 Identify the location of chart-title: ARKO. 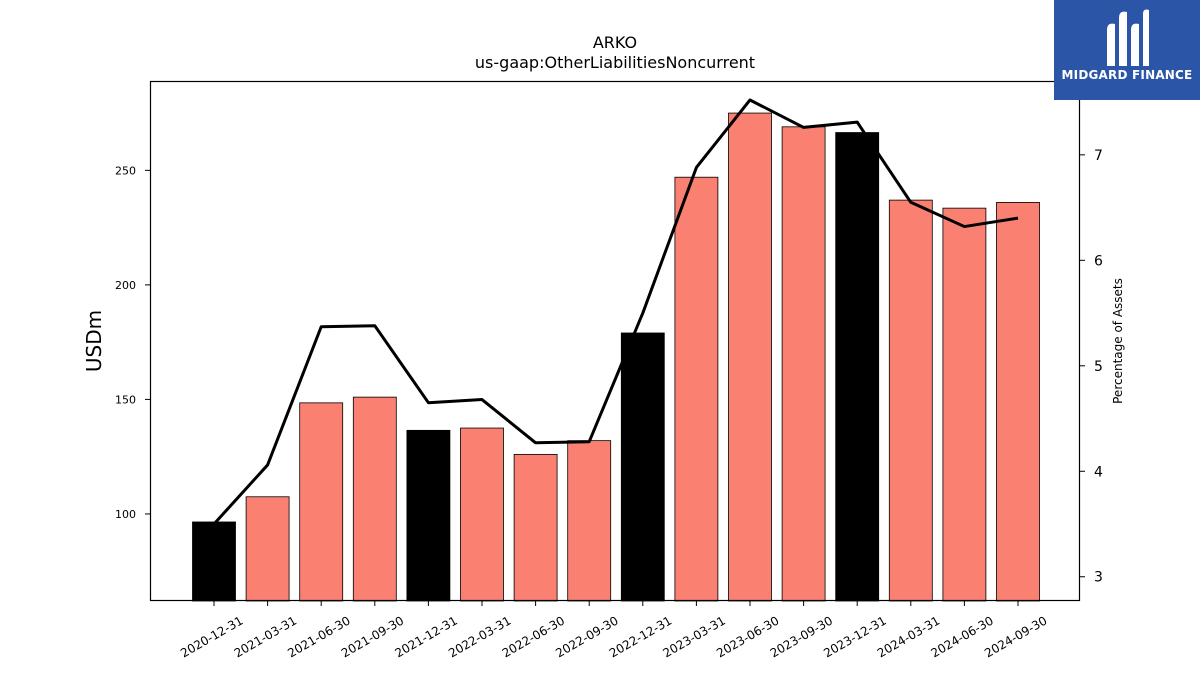
(615, 42).